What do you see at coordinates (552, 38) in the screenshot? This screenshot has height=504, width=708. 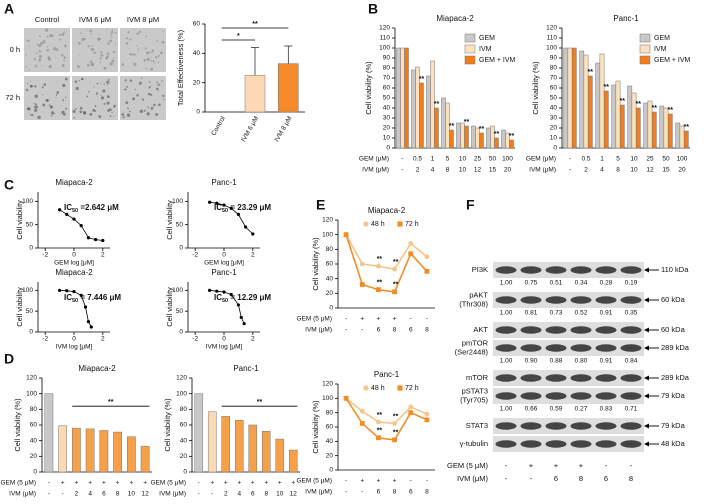 I see `y-tick-label: 110` at bounding box center [552, 38].